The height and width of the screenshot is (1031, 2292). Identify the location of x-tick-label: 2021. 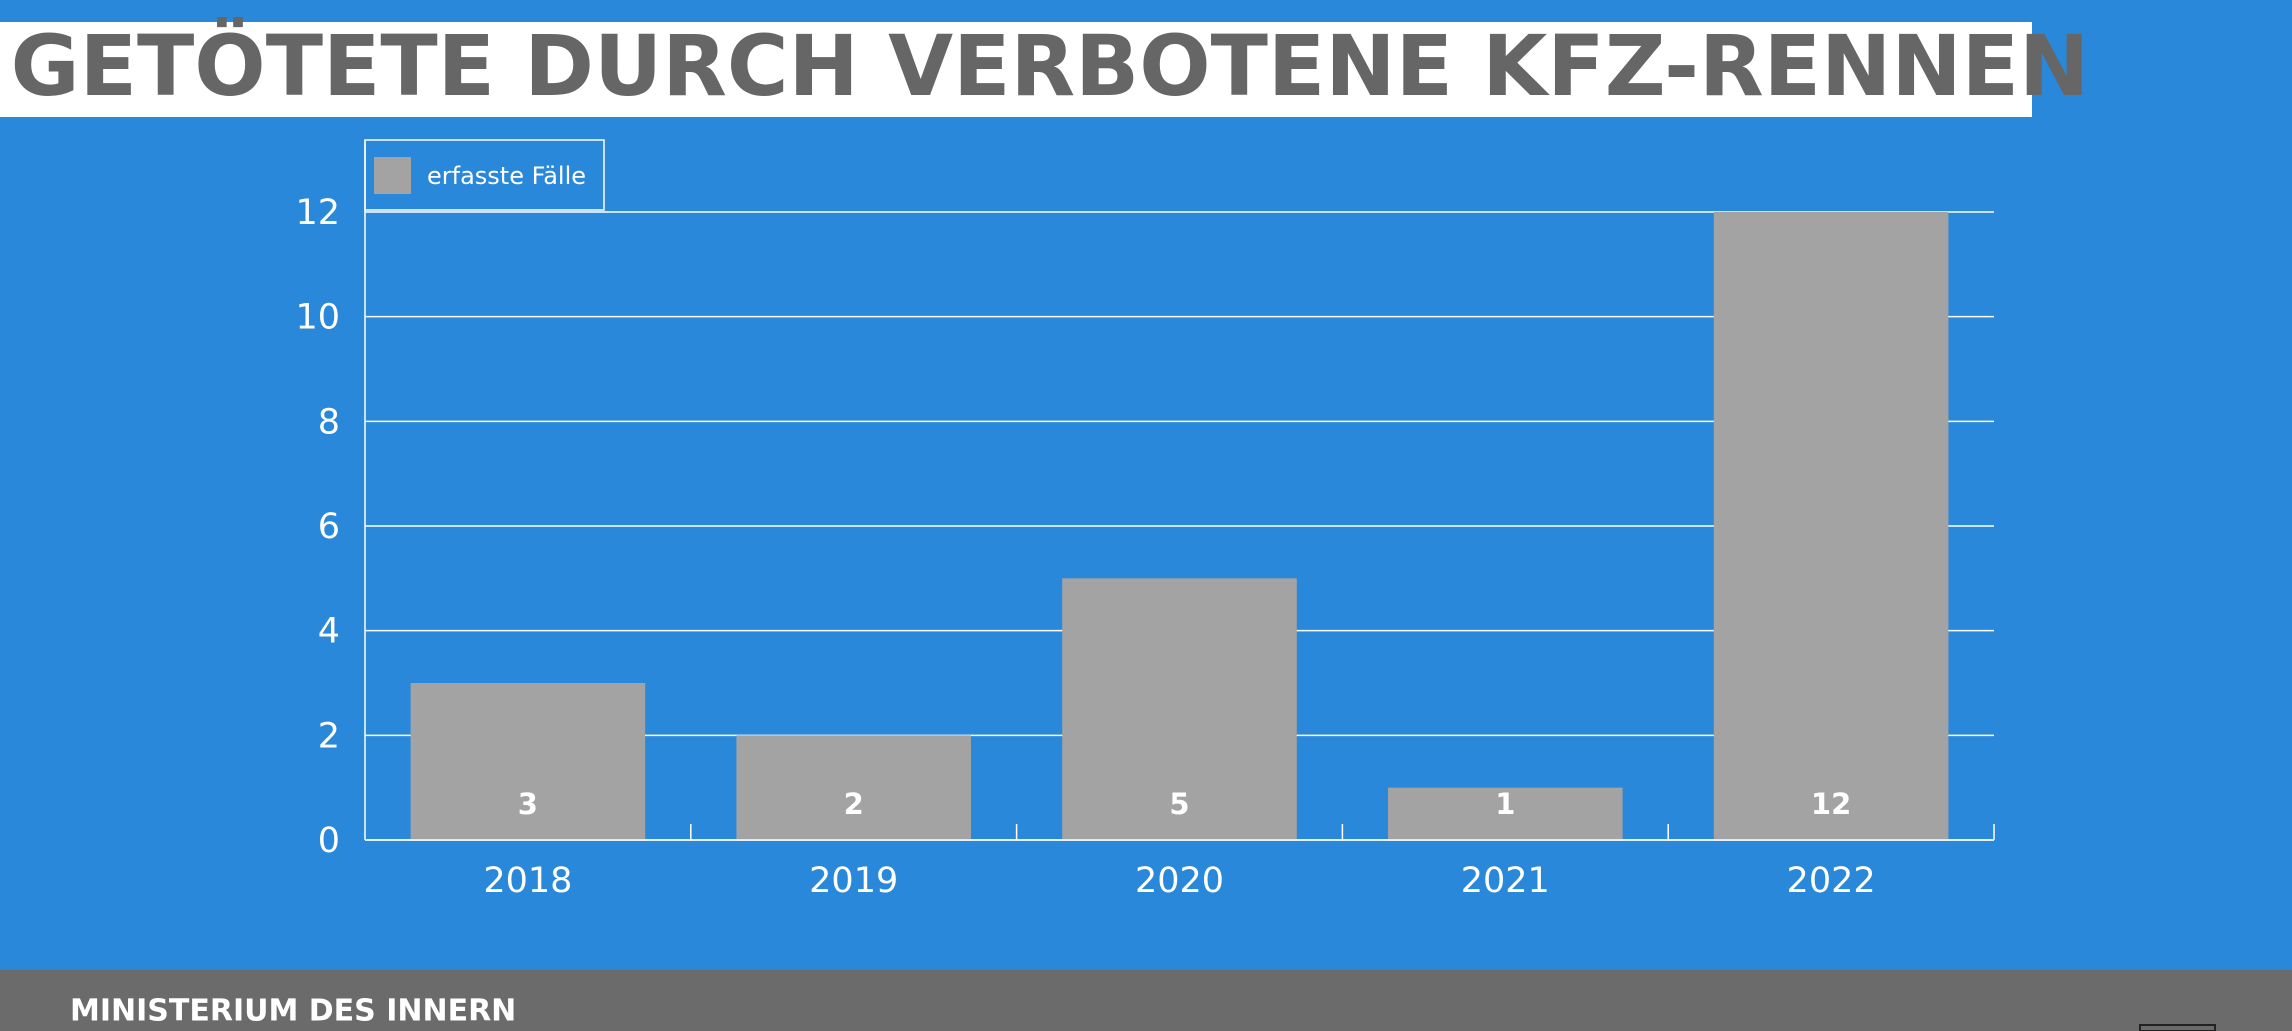
(1505, 881).